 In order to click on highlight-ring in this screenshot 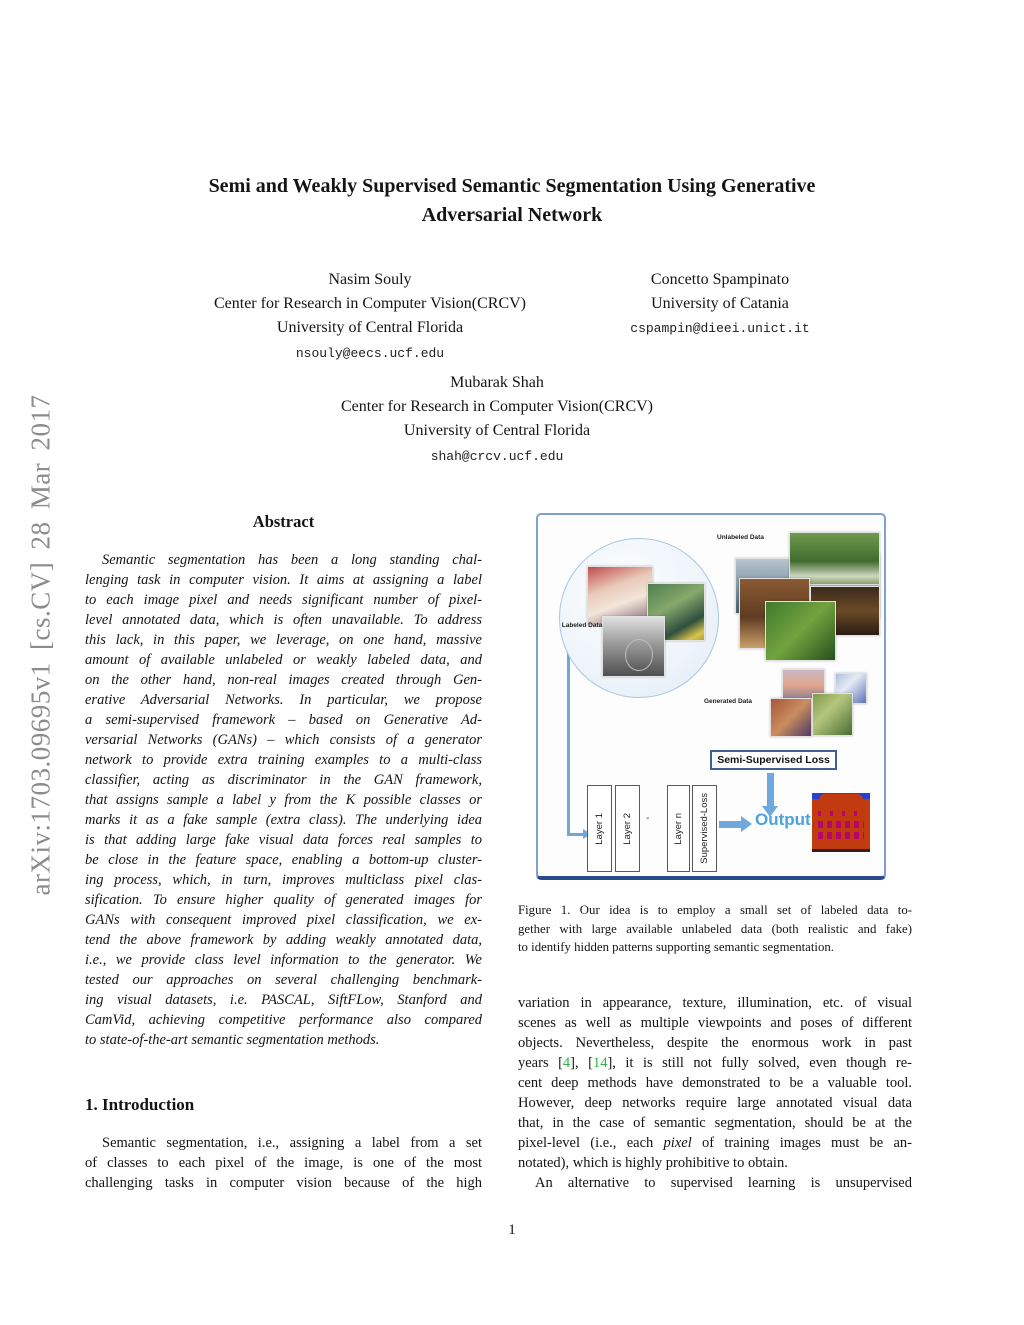, I will do `click(639, 655)`.